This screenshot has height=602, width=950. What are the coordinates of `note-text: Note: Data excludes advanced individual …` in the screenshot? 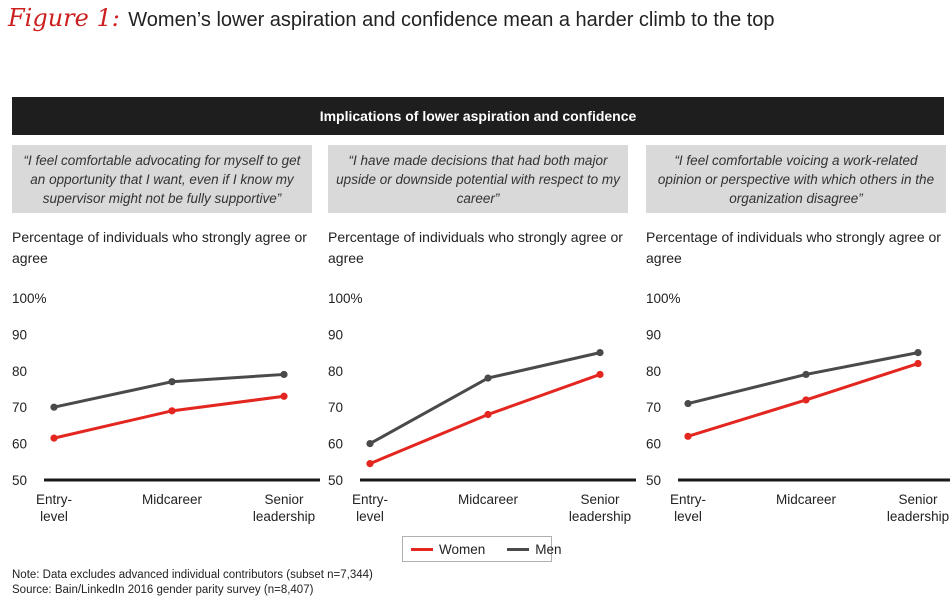 It's located at (192, 575).